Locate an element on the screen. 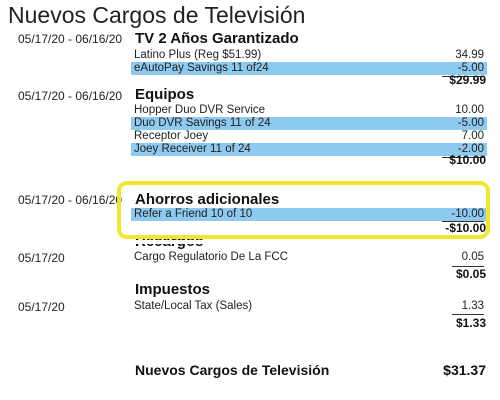  line-item-highlighted: eAutoPay Savings 11 of24 -5.00 is located at coordinates (309, 68).